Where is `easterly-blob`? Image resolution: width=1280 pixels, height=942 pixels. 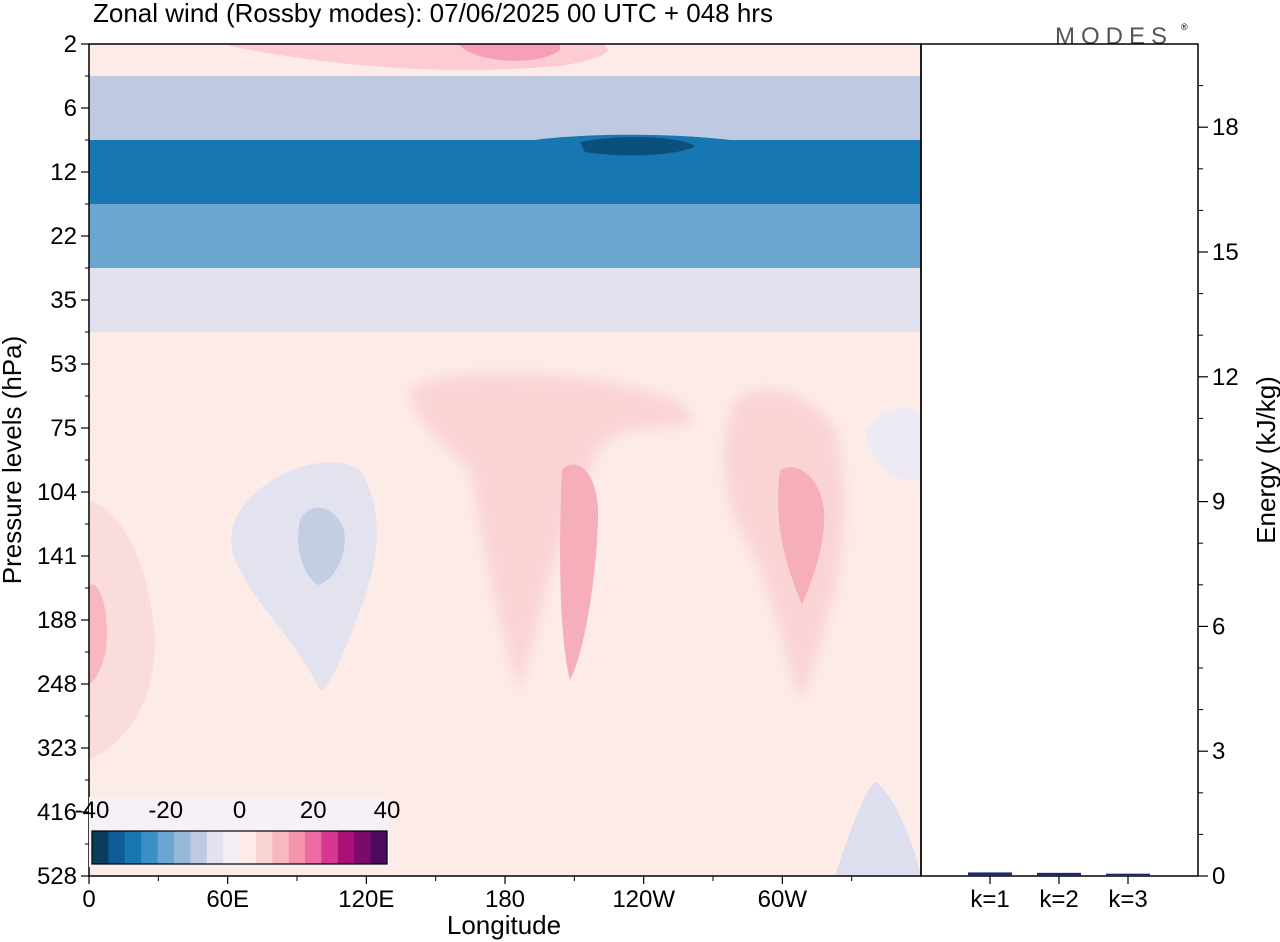
easterly-blob is located at coordinates (304, 576).